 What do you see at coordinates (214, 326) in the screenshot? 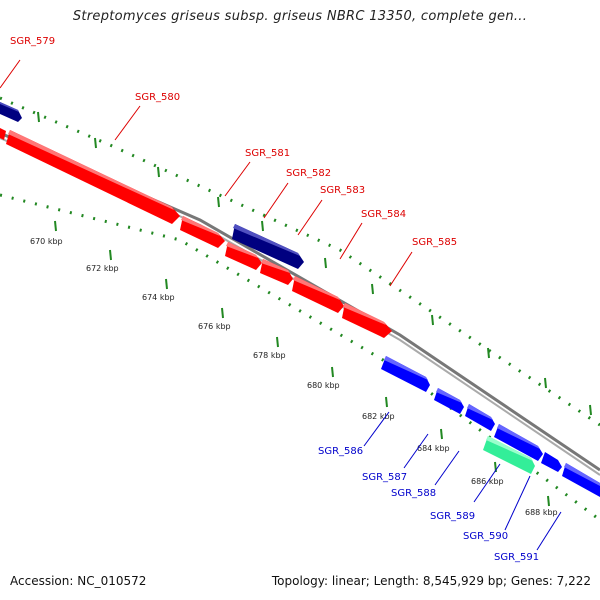
I see `ruler-tick-label: 676 kbp` at bounding box center [214, 326].